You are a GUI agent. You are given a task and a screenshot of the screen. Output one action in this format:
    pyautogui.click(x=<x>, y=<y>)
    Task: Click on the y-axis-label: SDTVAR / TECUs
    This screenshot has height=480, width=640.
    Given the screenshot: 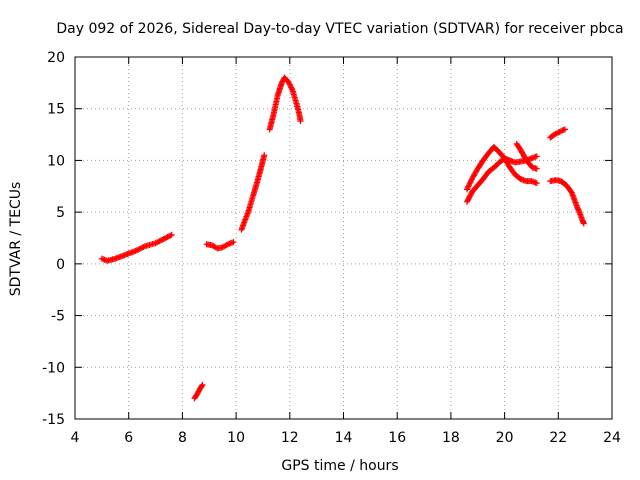 What is the action you would take?
    pyautogui.click(x=16, y=239)
    